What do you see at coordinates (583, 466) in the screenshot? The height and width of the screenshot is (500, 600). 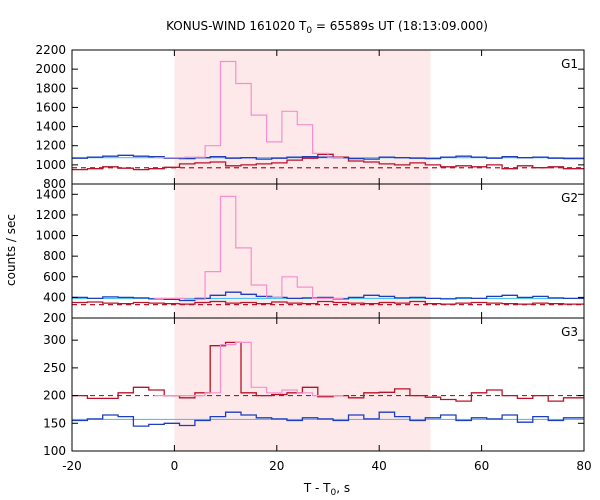 I see `x-tick-label: 80` at bounding box center [583, 466].